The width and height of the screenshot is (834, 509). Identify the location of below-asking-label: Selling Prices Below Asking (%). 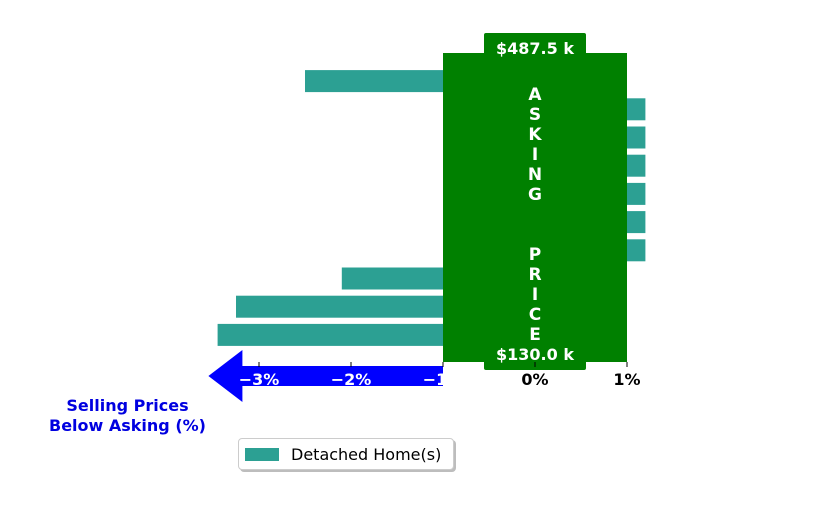
(127, 416).